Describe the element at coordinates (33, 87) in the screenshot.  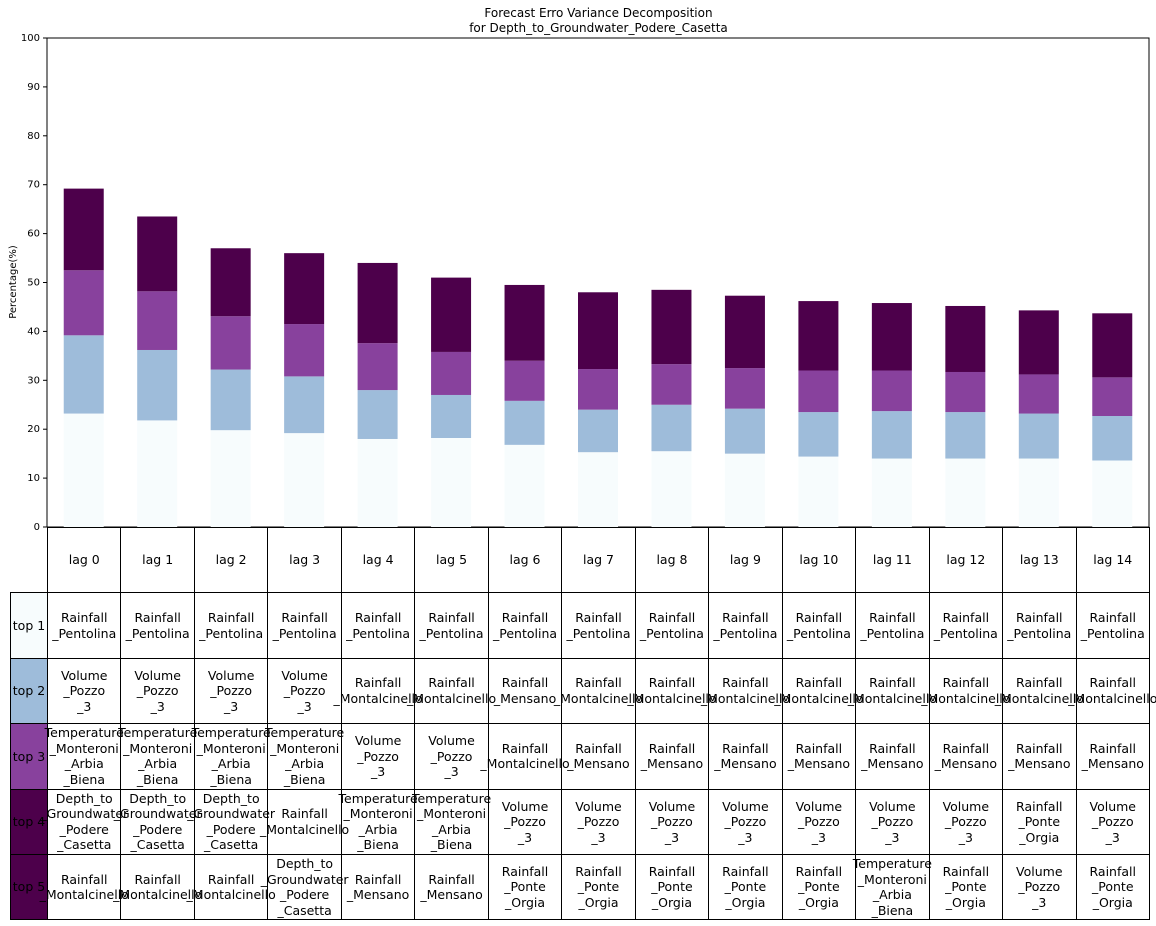
I see `y-tick-label: 90` at that location.